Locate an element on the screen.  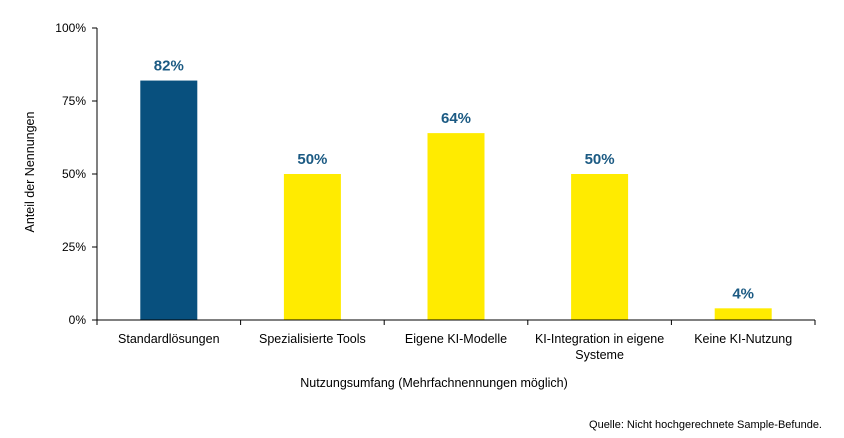
y-tick-group: 0% 25% 50% 75% 100% is located at coordinates (76, 174).